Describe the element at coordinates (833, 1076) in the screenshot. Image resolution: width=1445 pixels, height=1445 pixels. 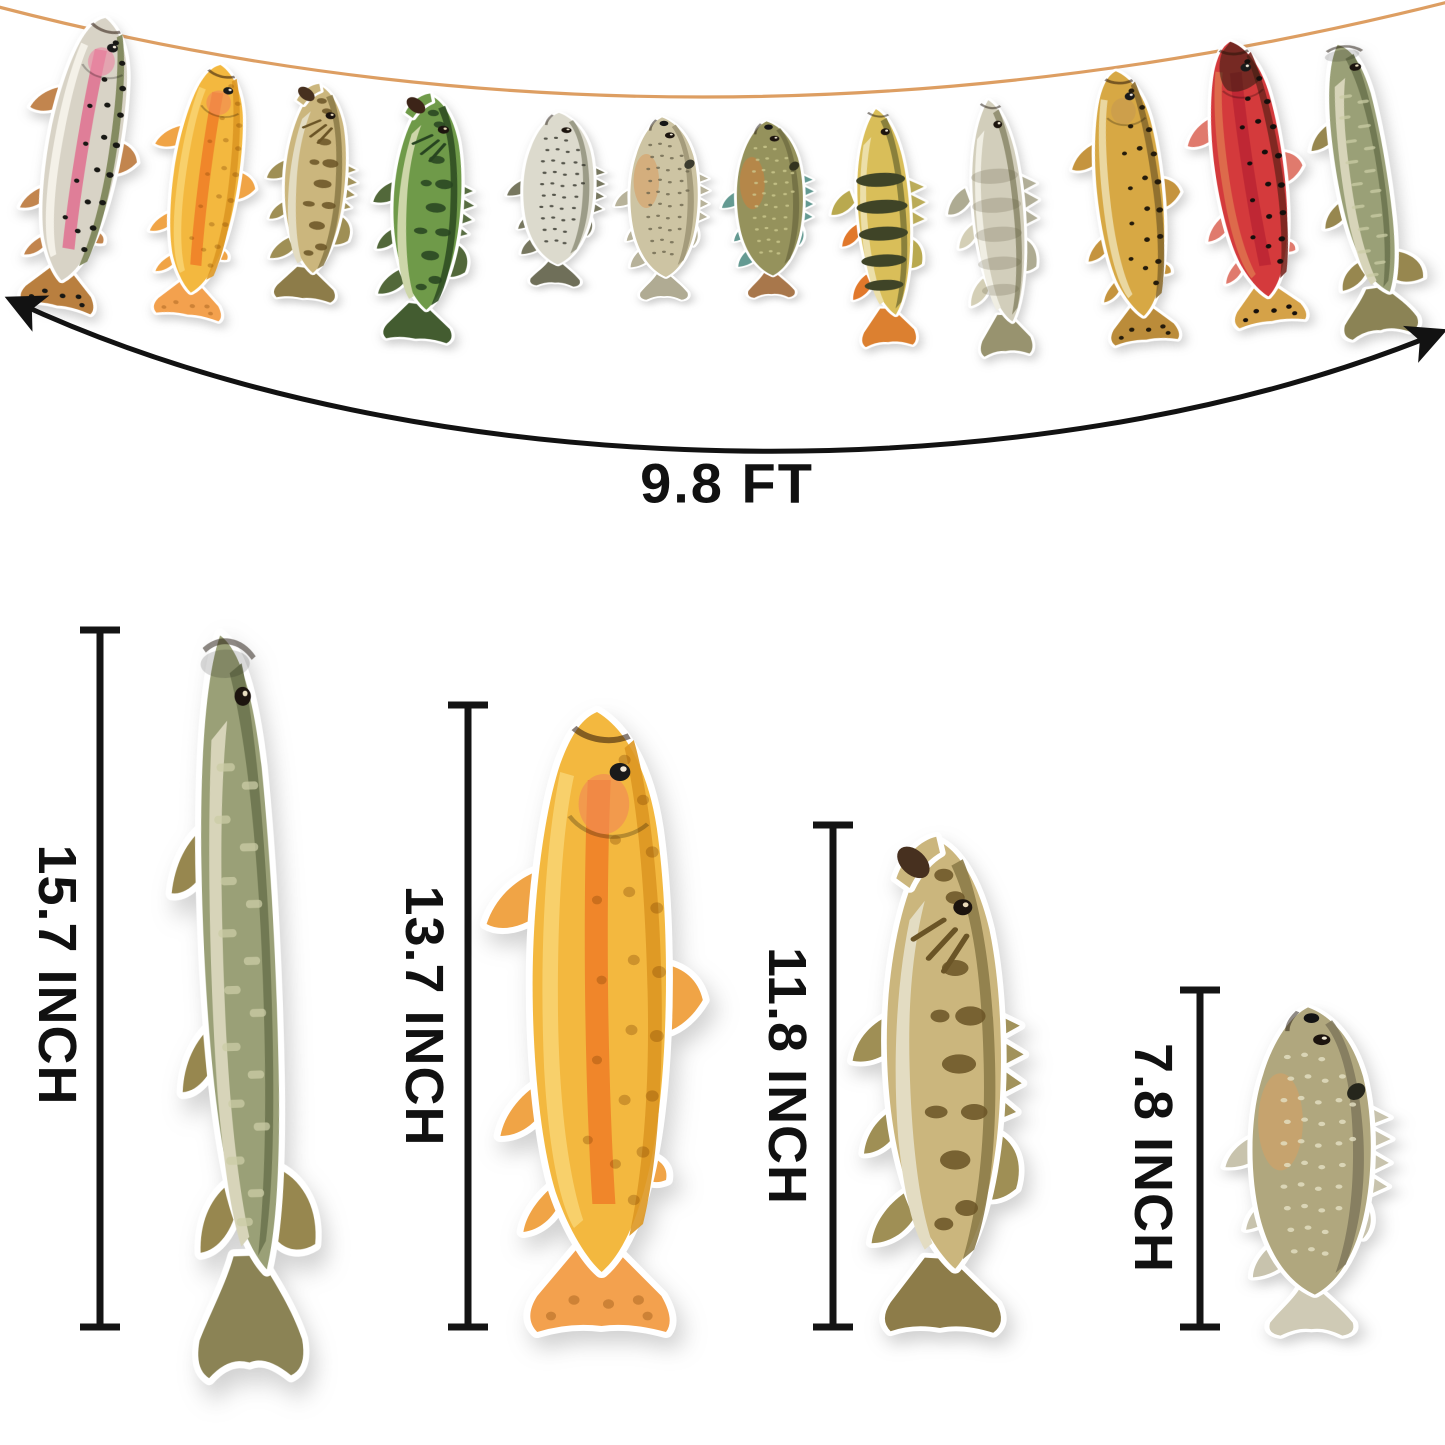
I see `measure-bar-smallmouth-bass` at that location.